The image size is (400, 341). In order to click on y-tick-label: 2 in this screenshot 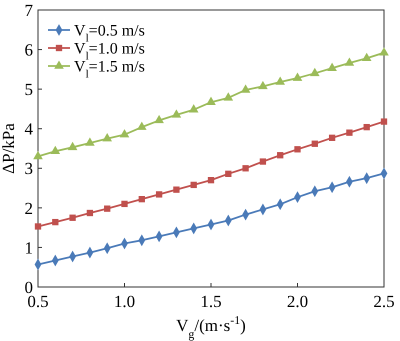, I will do `click(28, 208)`.